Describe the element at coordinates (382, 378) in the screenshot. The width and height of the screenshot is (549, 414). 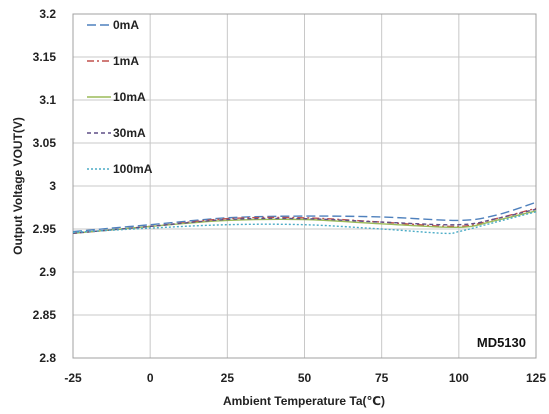
I see `x-tick-label: 75` at that location.